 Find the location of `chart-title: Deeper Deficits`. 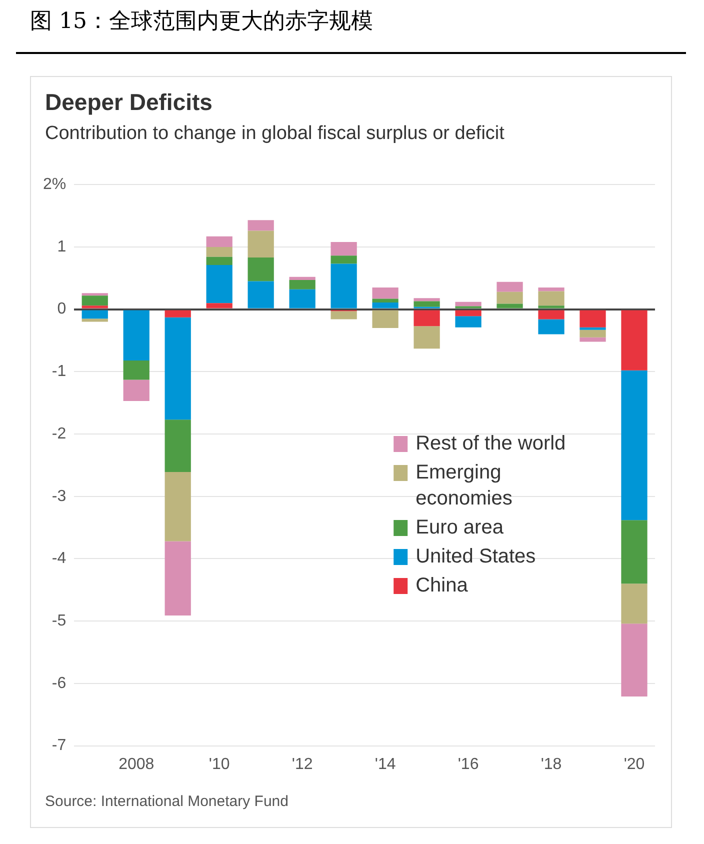

chart-title: Deeper Deficits is located at coordinates (128, 102).